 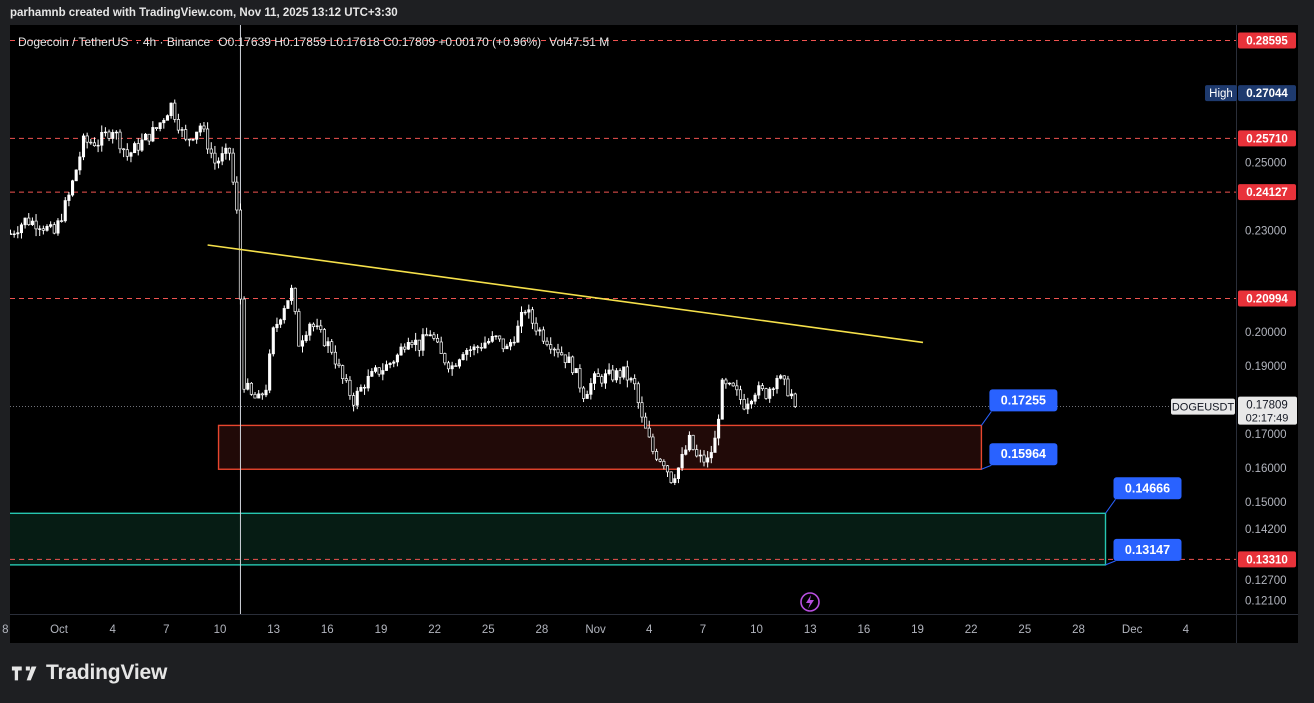 What do you see at coordinates (1266, 333) in the screenshot?
I see `y-tick-label: 0.20000` at bounding box center [1266, 333].